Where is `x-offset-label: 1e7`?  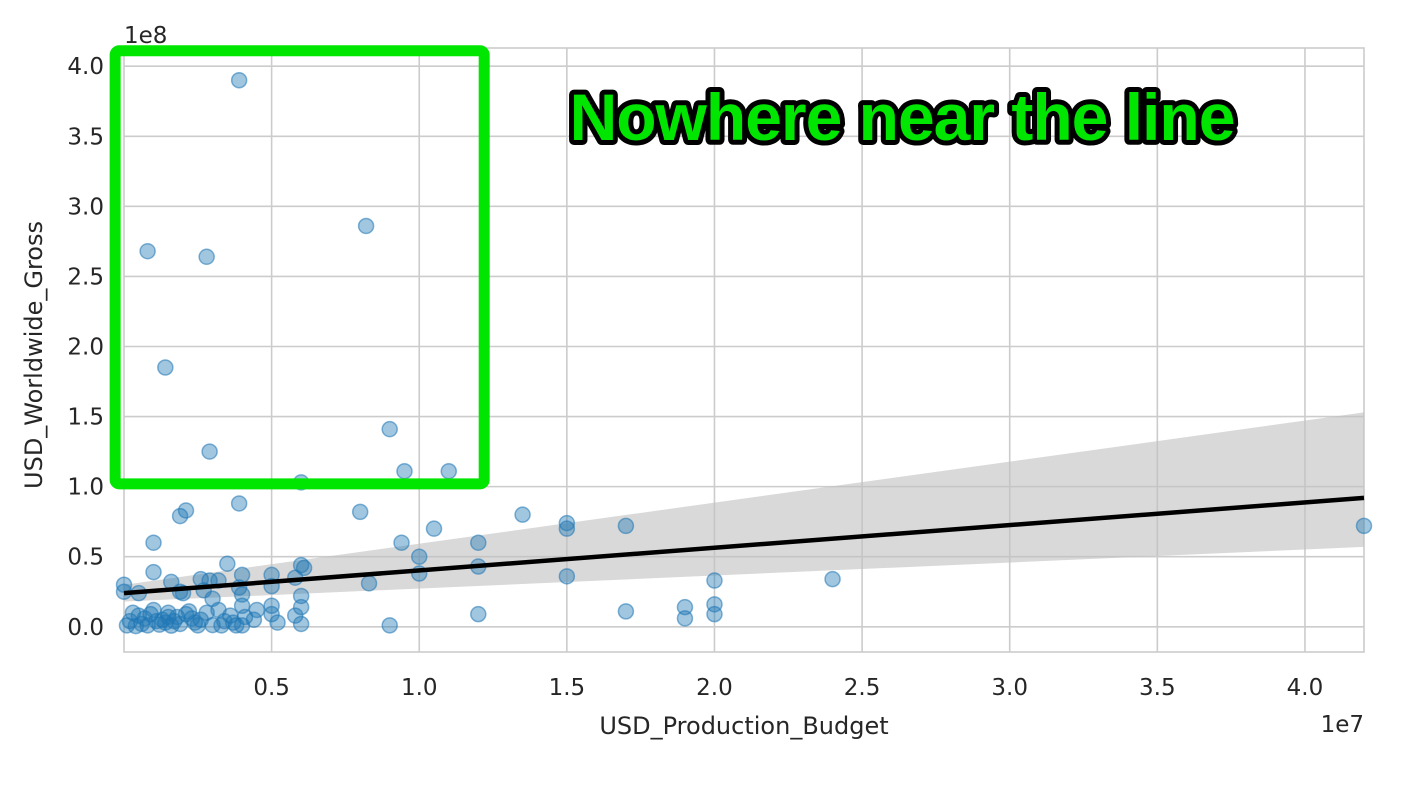 x-offset-label: 1e7 is located at coordinates (1342, 725).